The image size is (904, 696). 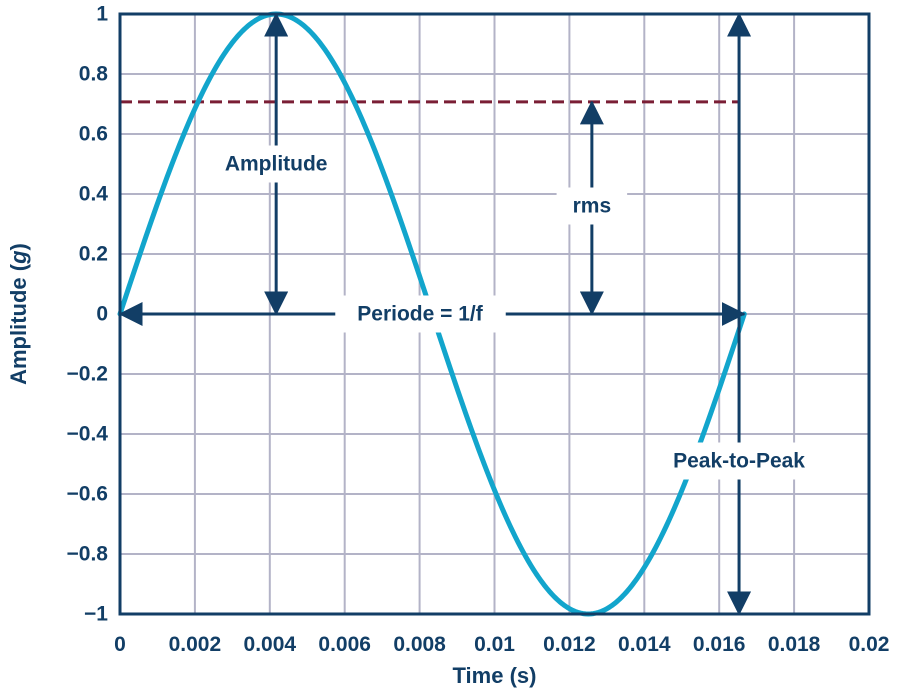 What do you see at coordinates (93, 254) in the screenshot?
I see `y-tick-label: 0.2` at bounding box center [93, 254].